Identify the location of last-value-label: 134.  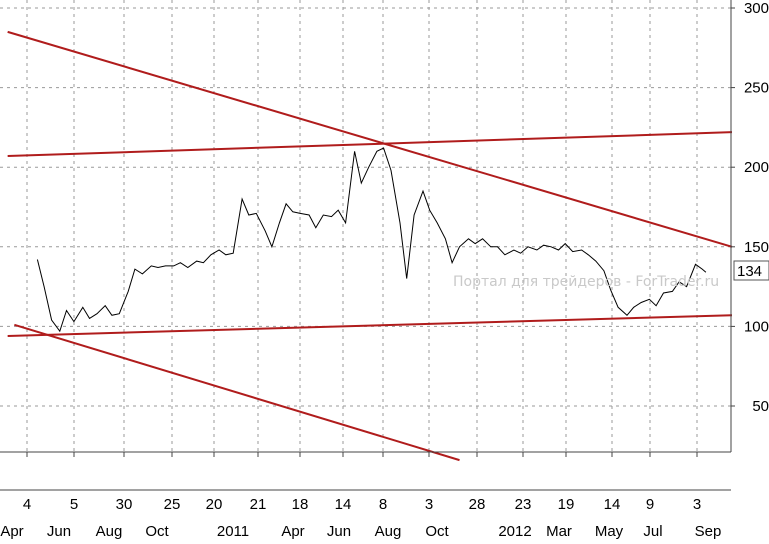
(749, 271).